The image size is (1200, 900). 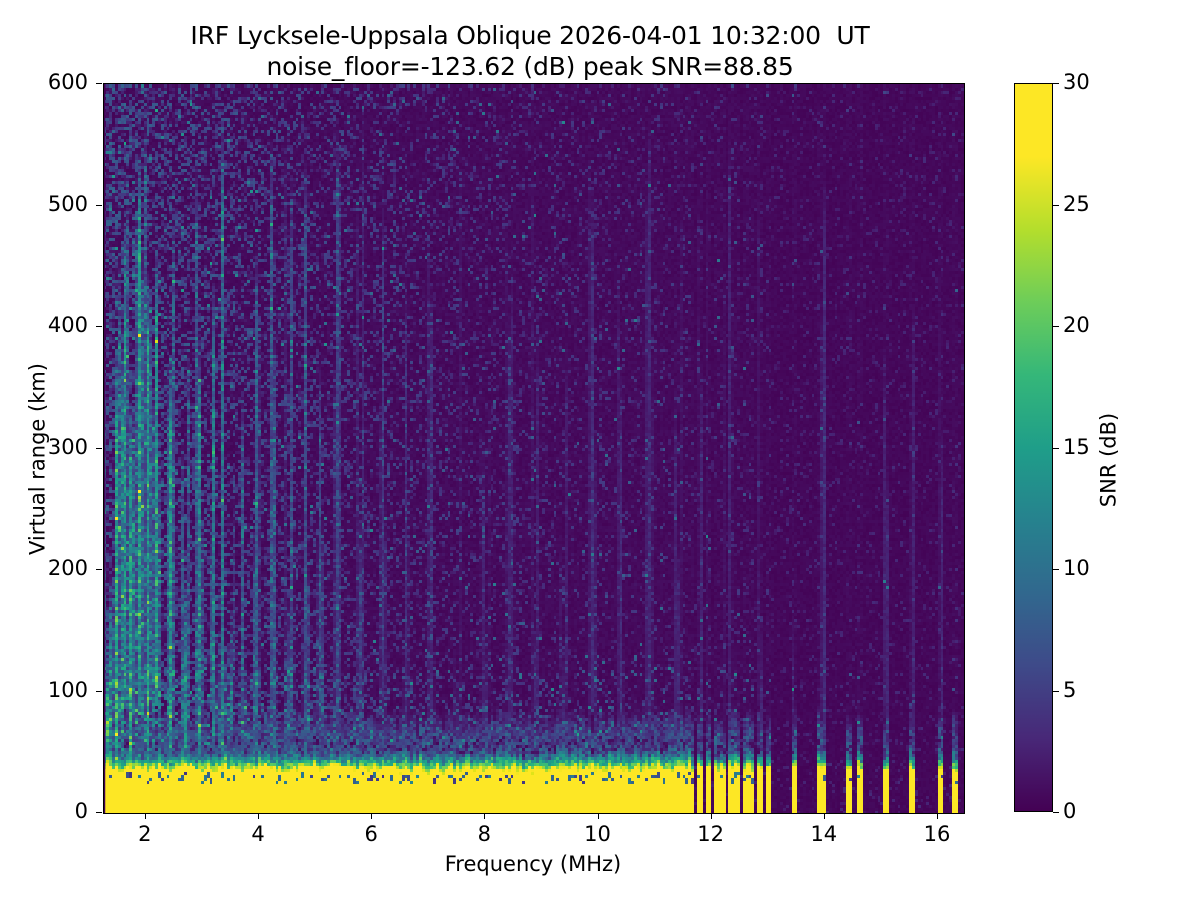 What do you see at coordinates (67, 689) in the screenshot?
I see `y-tick-label: 100` at bounding box center [67, 689].